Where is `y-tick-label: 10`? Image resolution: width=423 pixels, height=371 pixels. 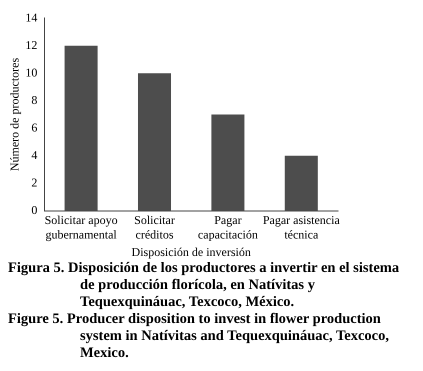 y-tick-label: 10 is located at coordinates (31, 72).